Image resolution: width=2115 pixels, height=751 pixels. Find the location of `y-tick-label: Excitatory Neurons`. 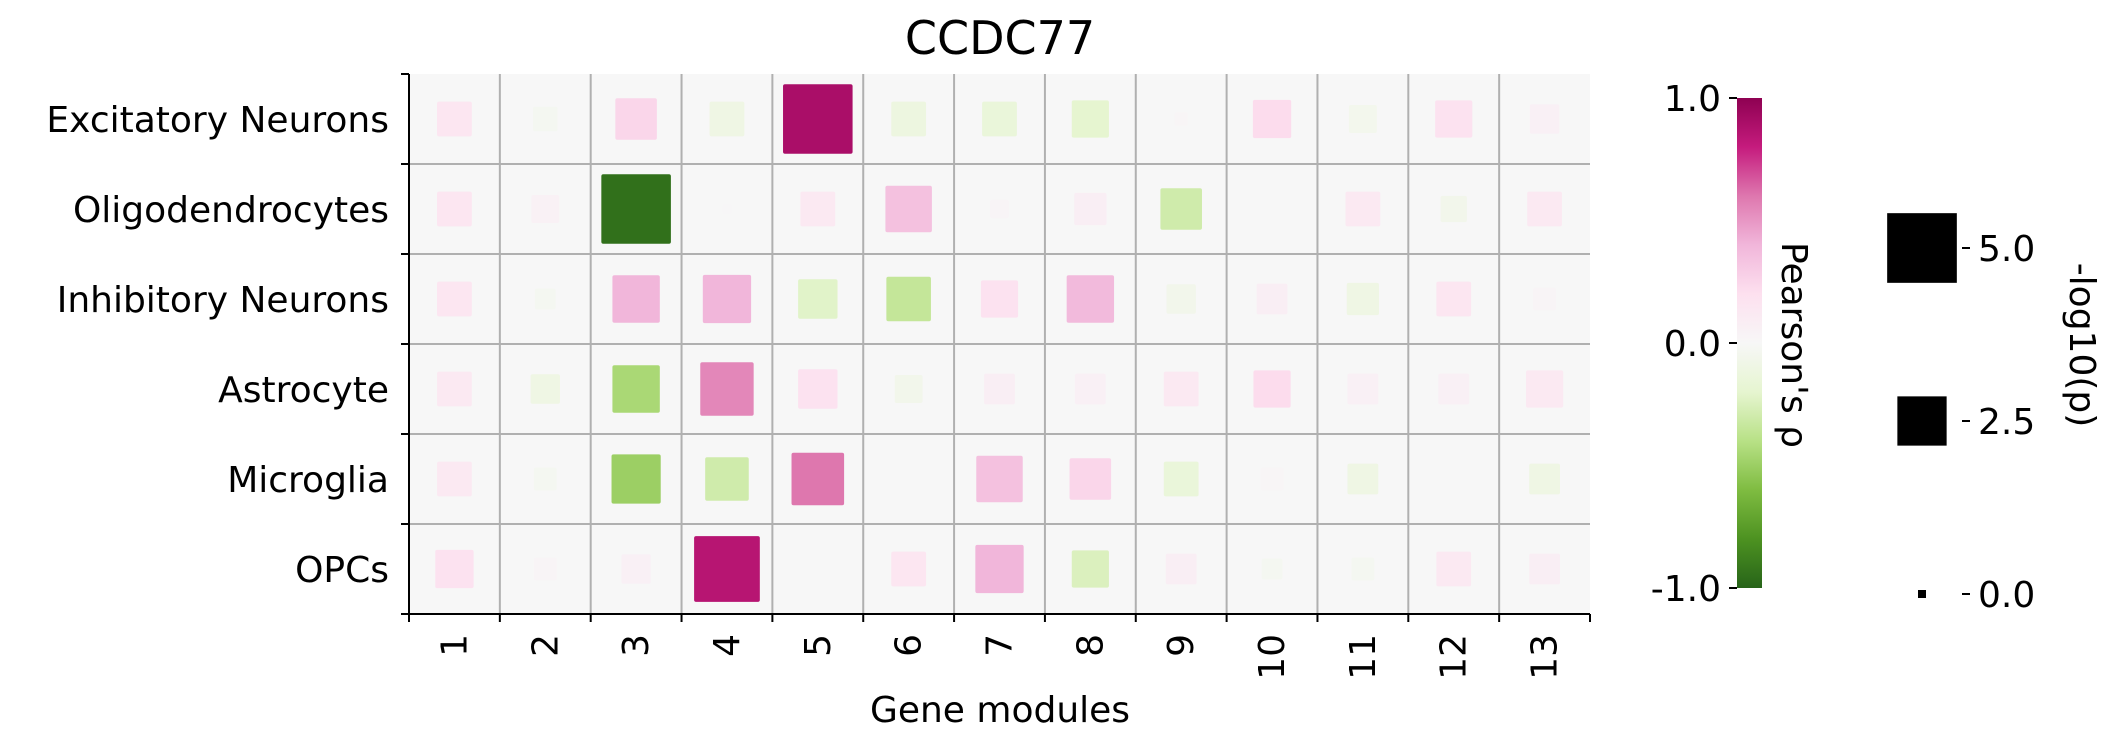

y-tick-label: Excitatory Neurons is located at coordinates (217, 120).